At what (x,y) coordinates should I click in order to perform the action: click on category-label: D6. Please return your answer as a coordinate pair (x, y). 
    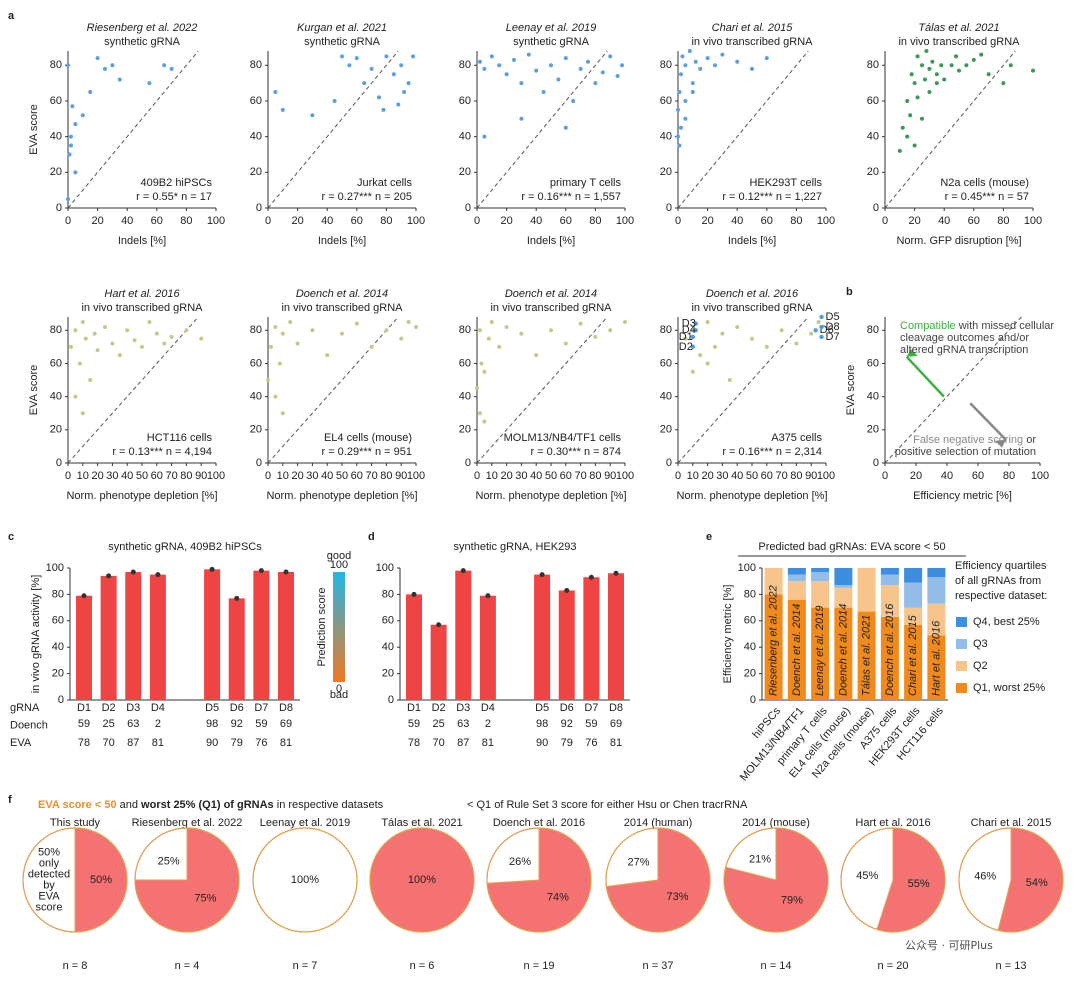
    Looking at the image, I should click on (237, 708).